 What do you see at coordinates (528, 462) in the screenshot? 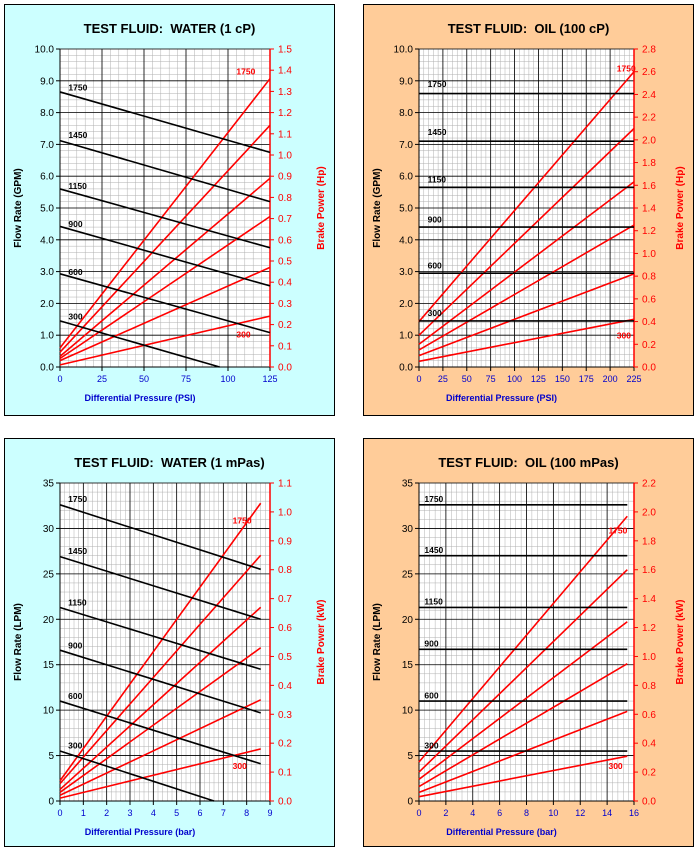
I see `chart-title: TEST FLUID: OIL (100 mPas)` at bounding box center [528, 462].